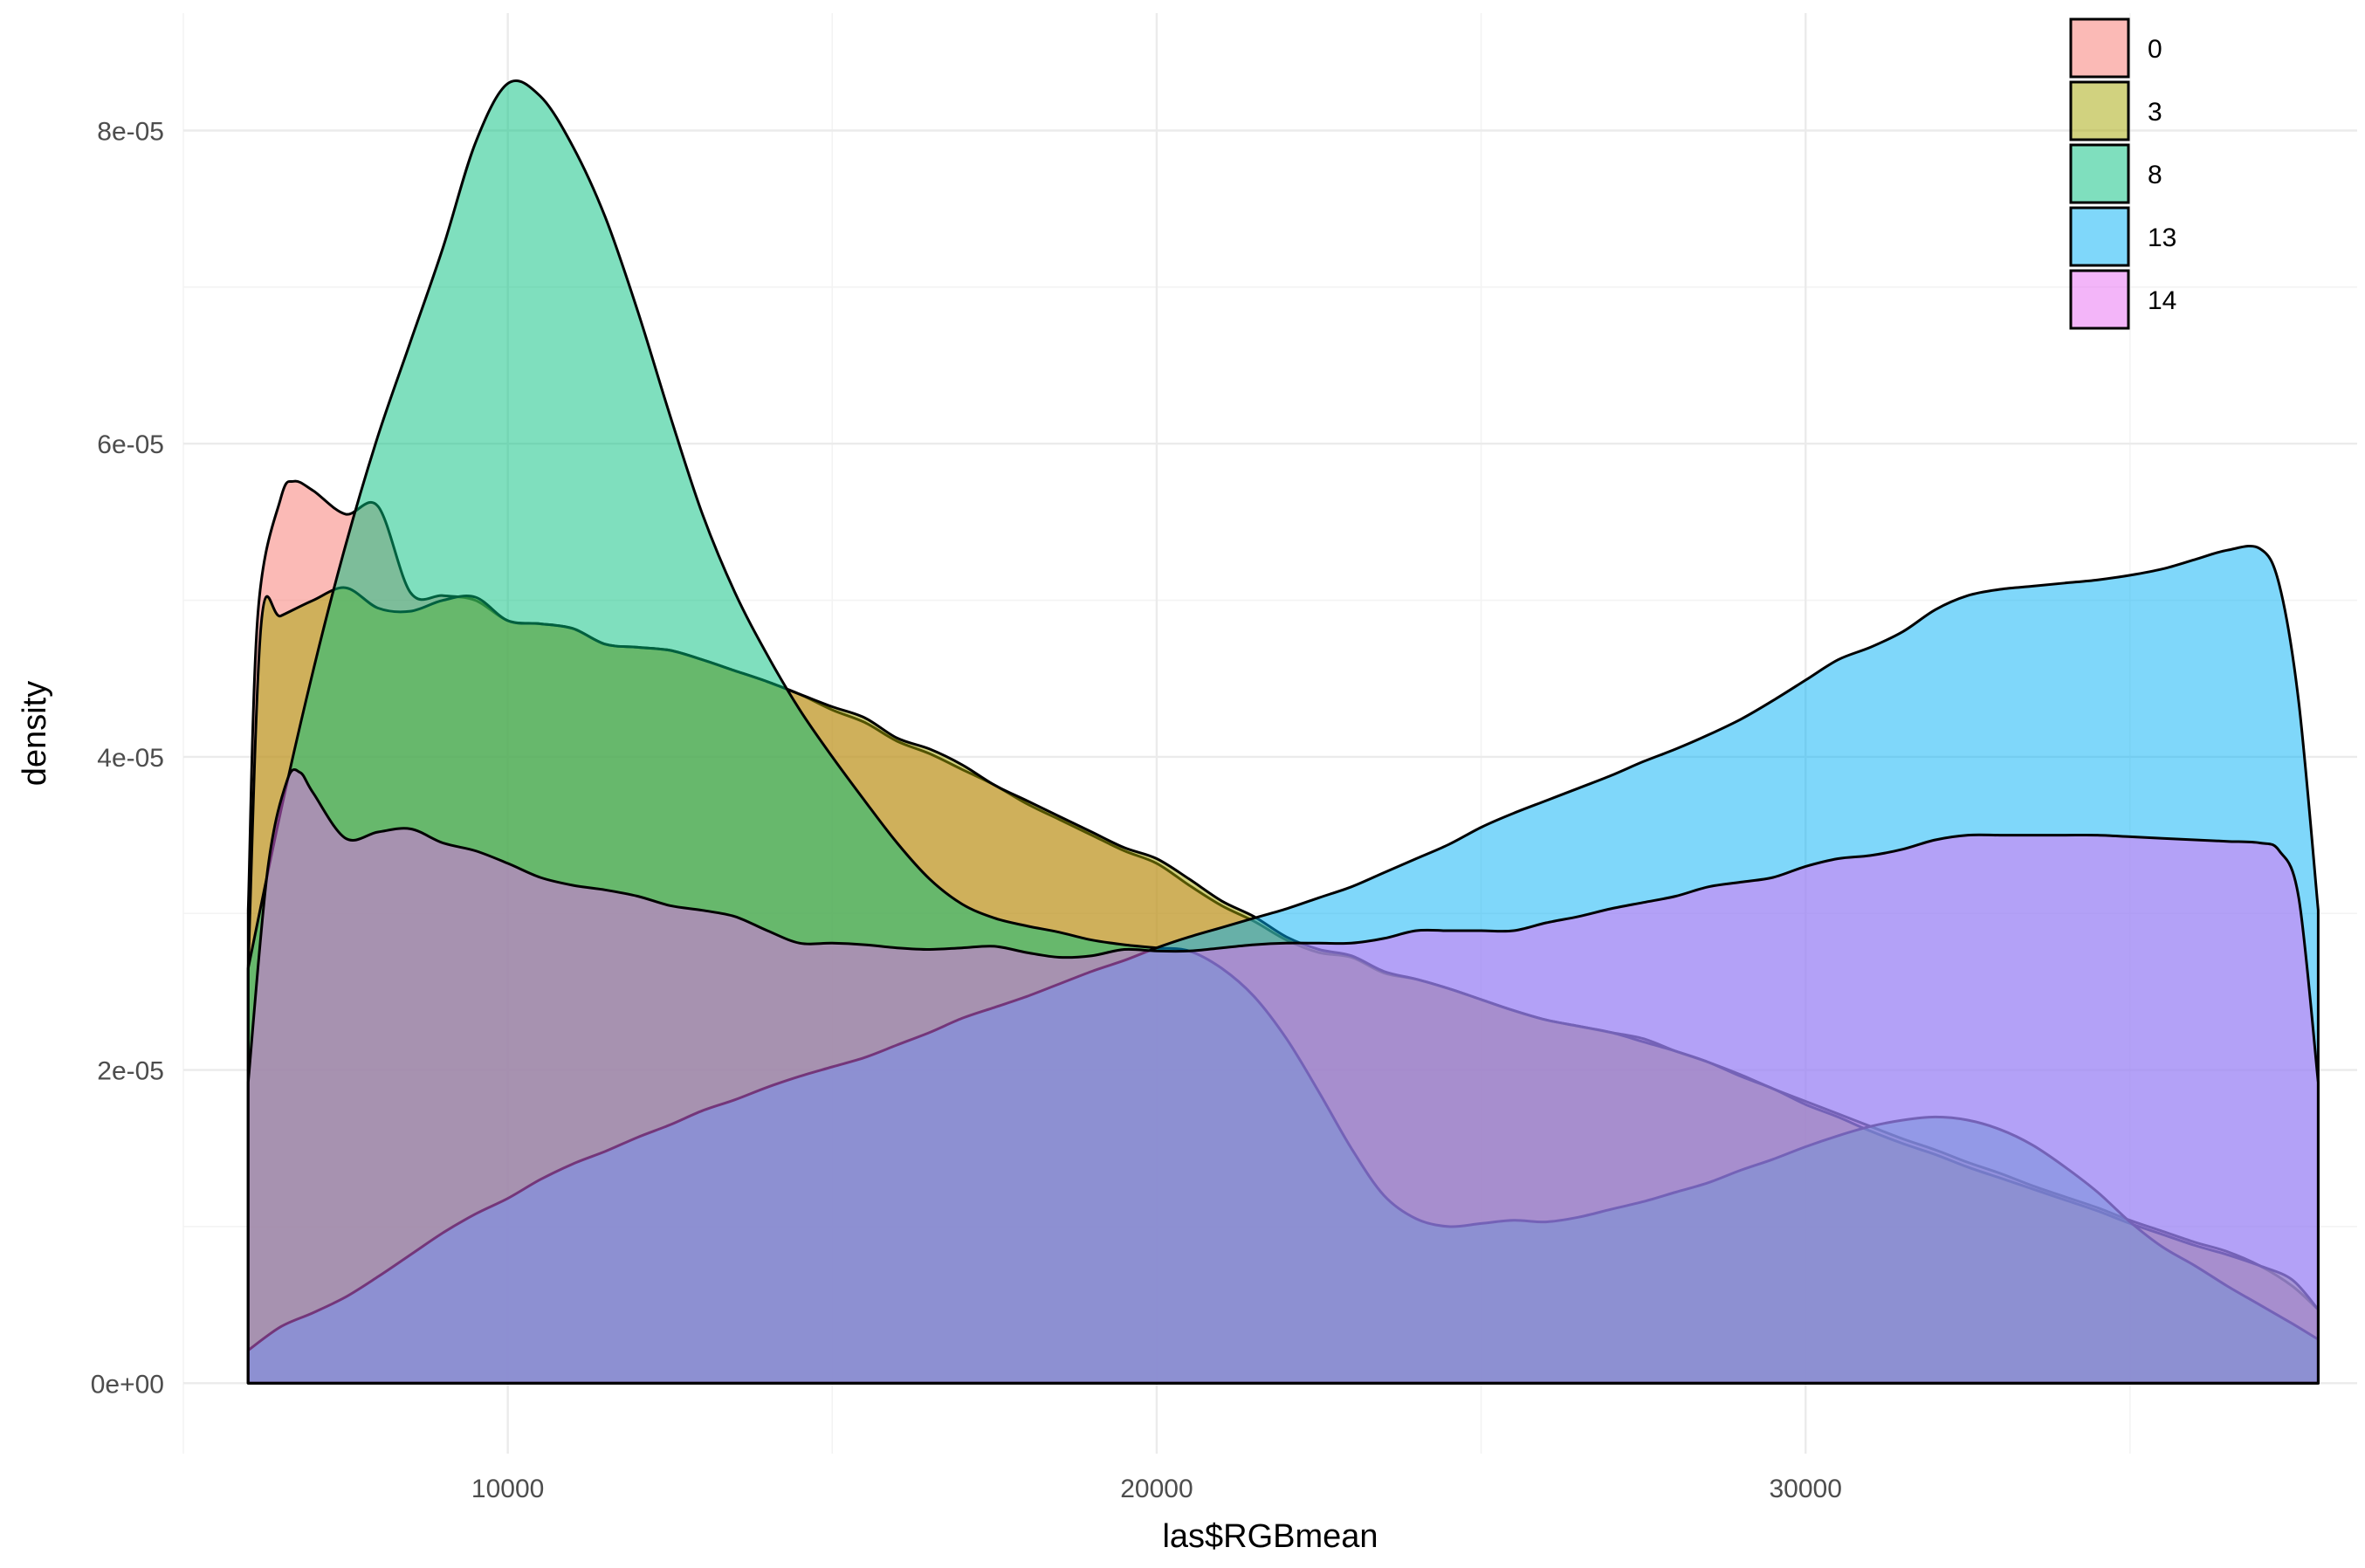  Describe the element at coordinates (2155, 112) in the screenshot. I see `legend-label-3: 3` at that location.